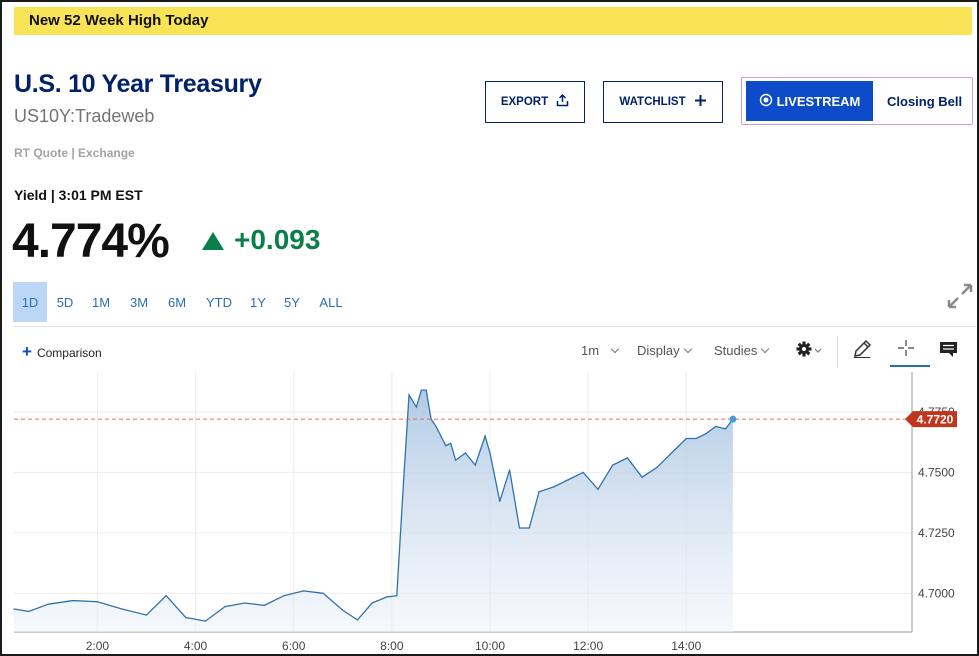 The image size is (979, 656). I want to click on export-label: EXPORT, so click(524, 102).